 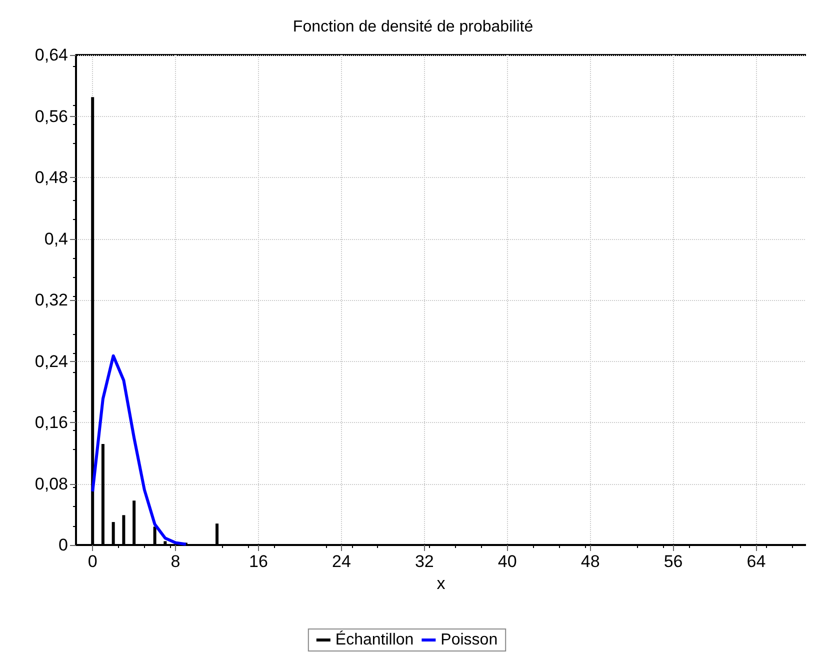 What do you see at coordinates (56, 238) in the screenshot?
I see `y-tick-label: 0,4` at bounding box center [56, 238].